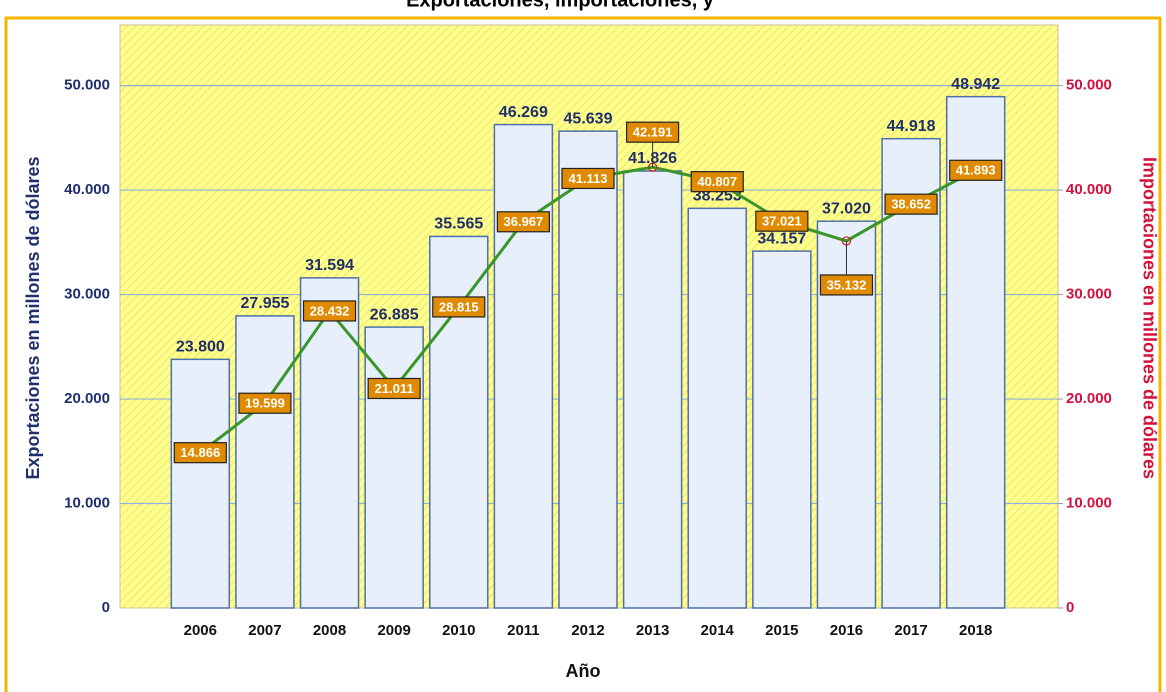 The width and height of the screenshot is (1166, 692). I want to click on x-tick-label: 2015, so click(781, 630).